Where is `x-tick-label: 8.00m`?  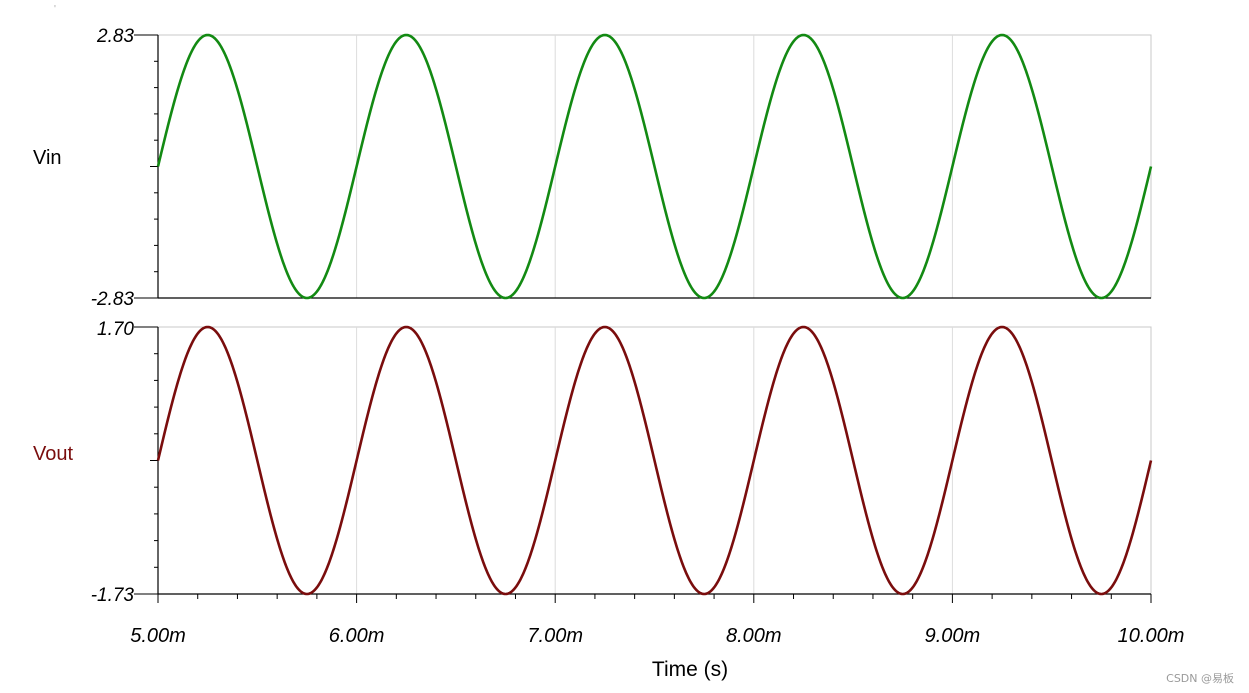
x-tick-label: 8.00m is located at coordinates (754, 636).